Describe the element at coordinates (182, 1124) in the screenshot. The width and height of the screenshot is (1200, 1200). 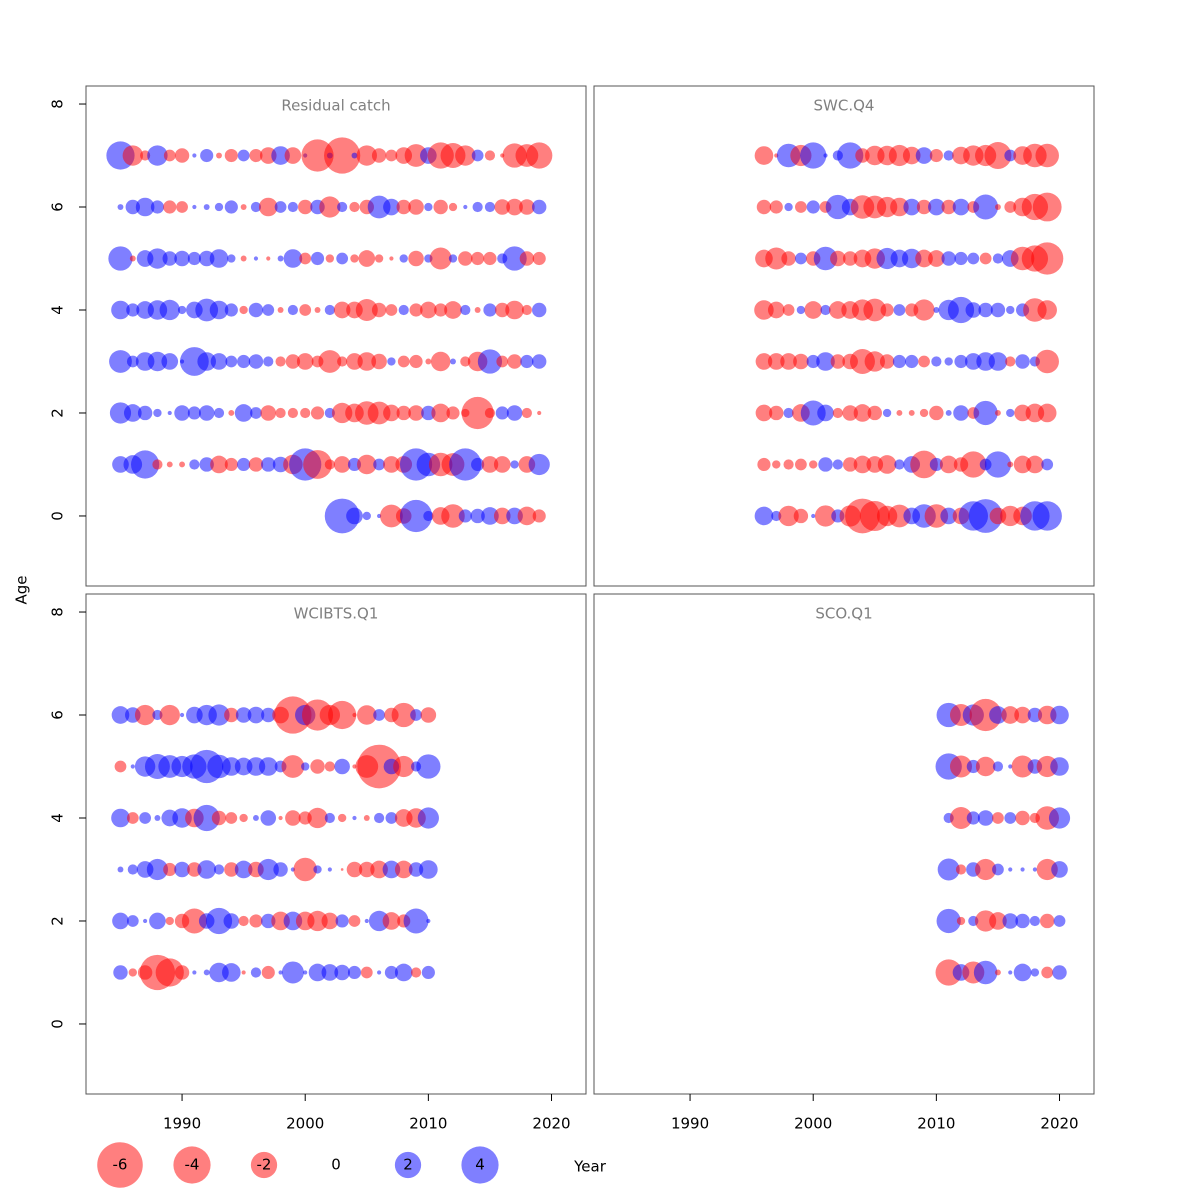
I see `x-tick-label: 1990` at that location.